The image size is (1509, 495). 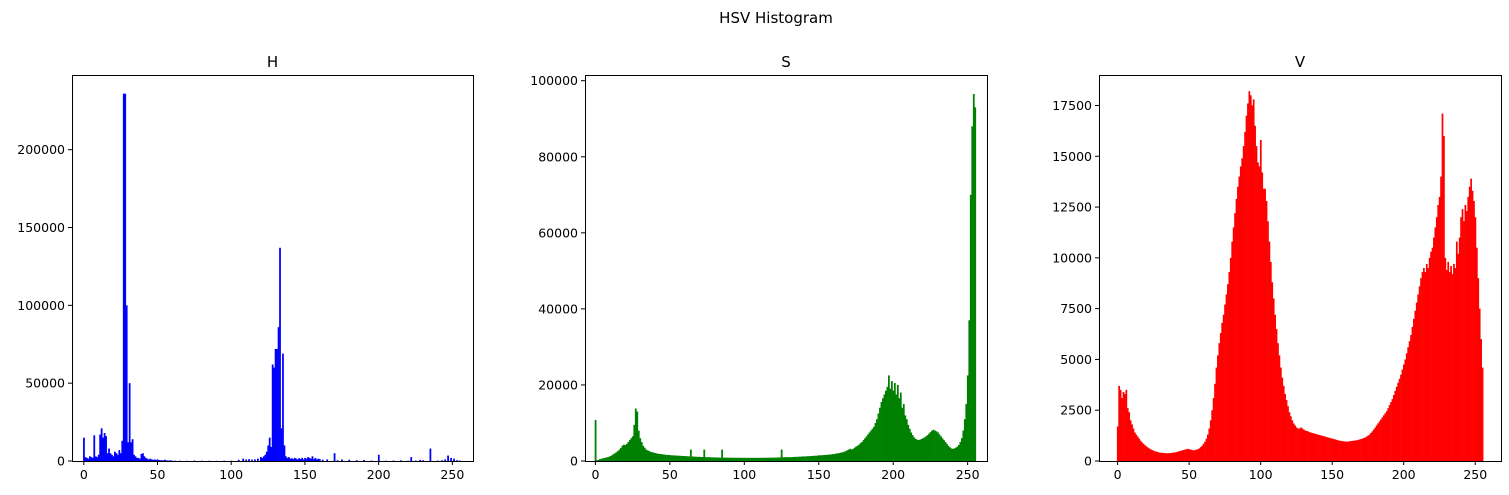 I want to click on histogram-h-ytick-label: 100000, so click(x=41, y=305).